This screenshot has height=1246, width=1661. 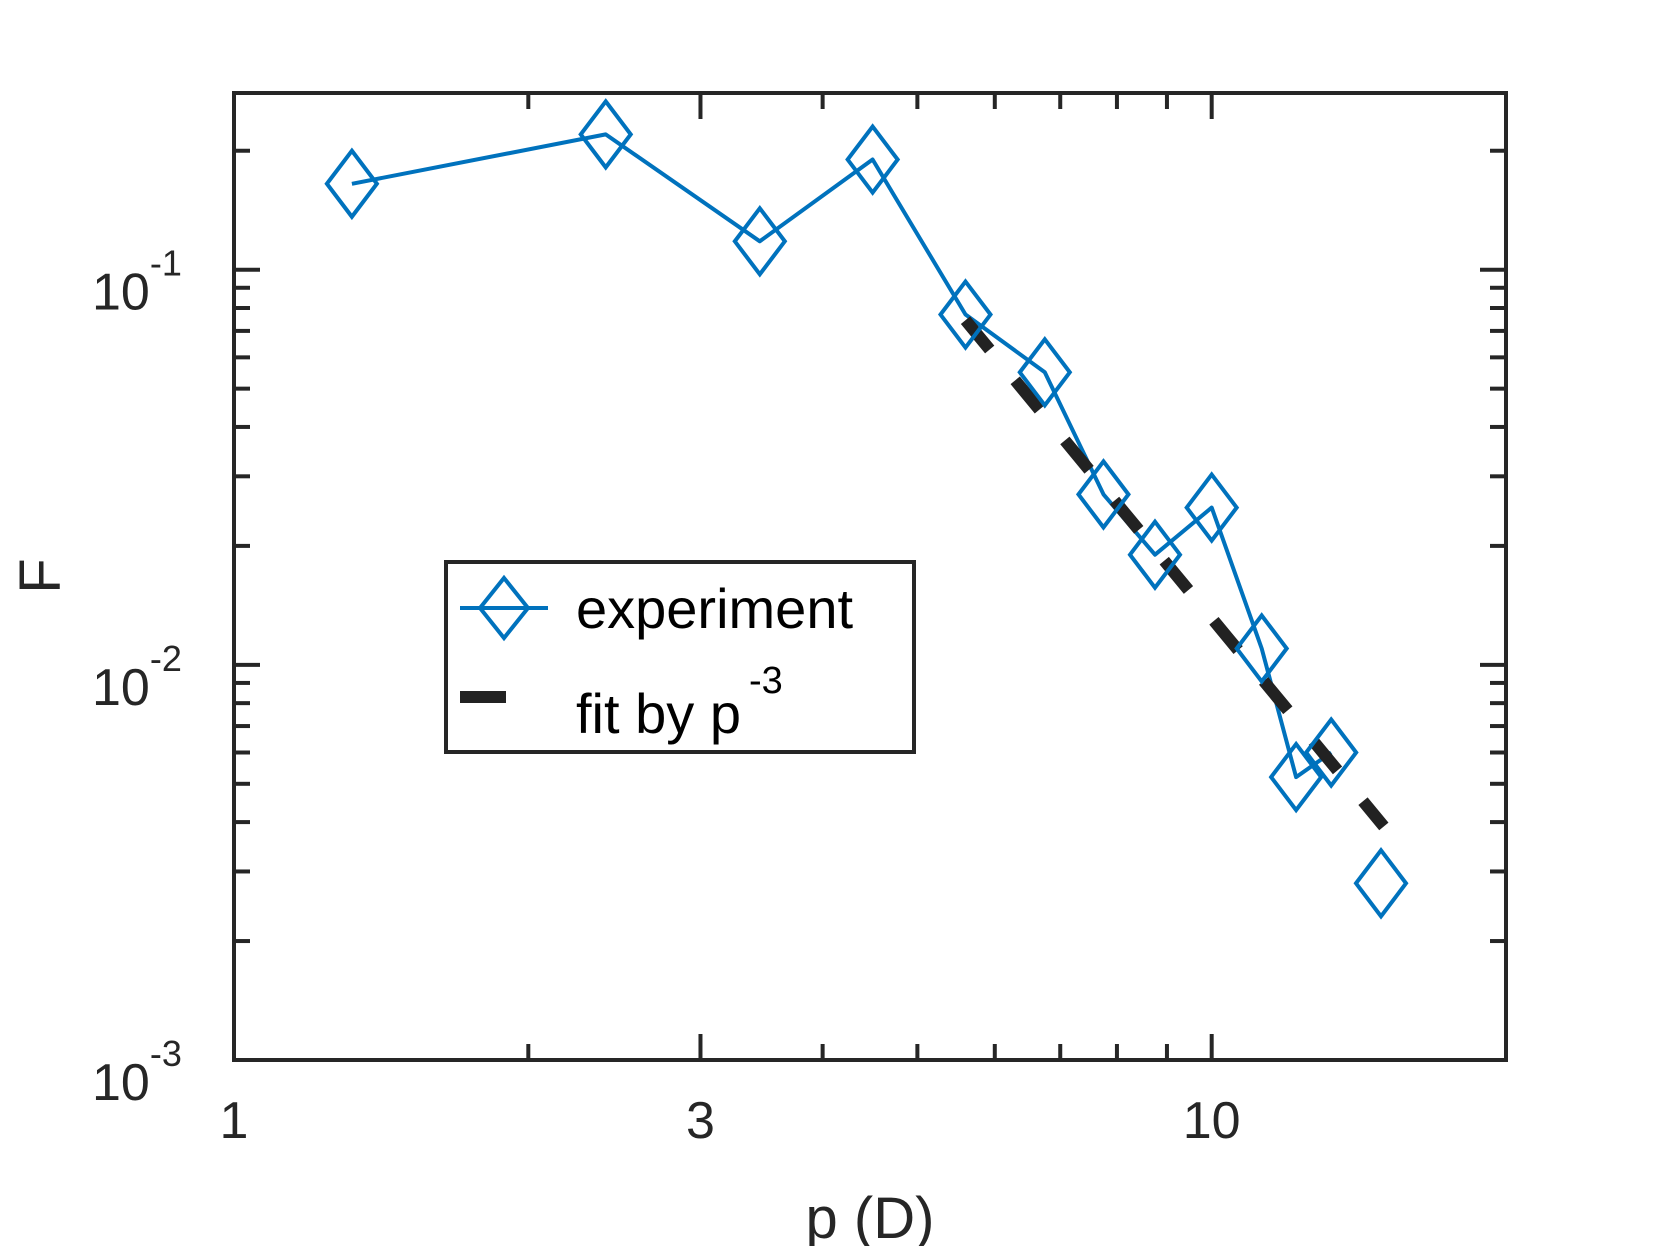 I want to click on x-tick-label: 10, so click(x=1212, y=1121).